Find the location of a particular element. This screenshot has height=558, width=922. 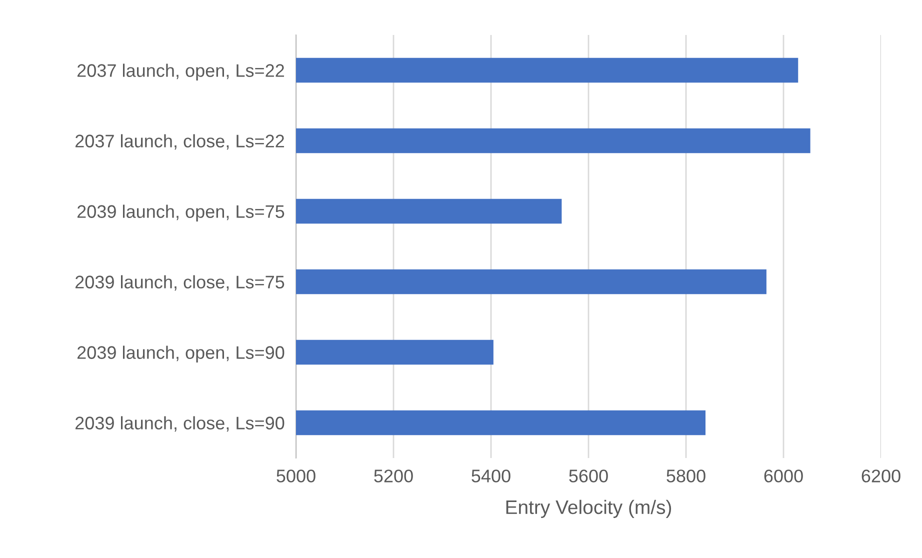

y-tick-label: 2037 launch, open, Ls=22 is located at coordinates (180, 72).